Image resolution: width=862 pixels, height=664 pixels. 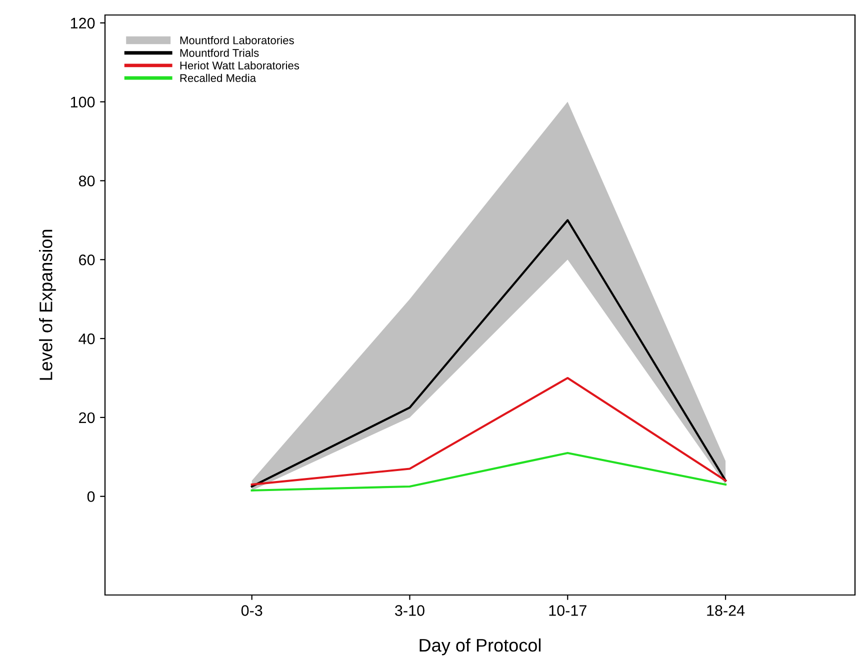 What do you see at coordinates (240, 65) in the screenshot?
I see `legend-label: Heriot Watt Laboratories` at bounding box center [240, 65].